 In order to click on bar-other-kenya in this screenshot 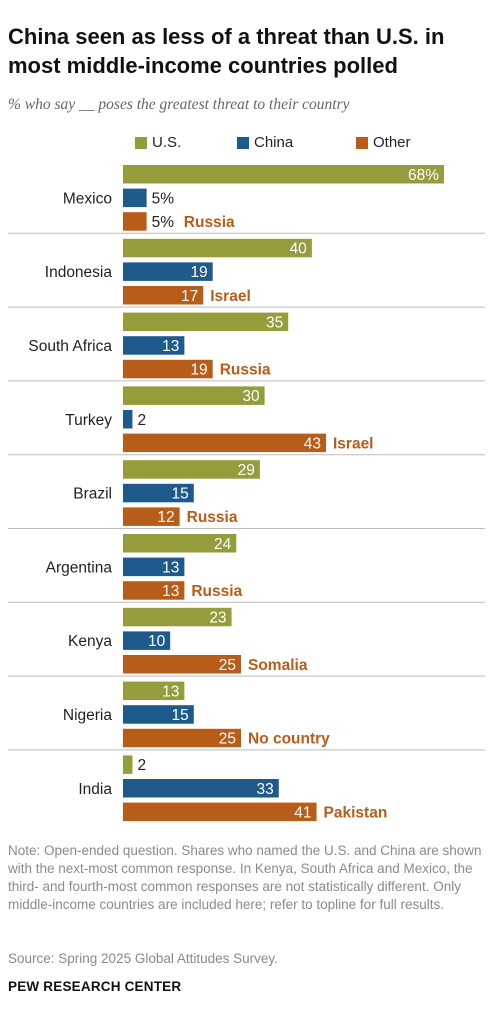, I will do `click(182, 664)`.